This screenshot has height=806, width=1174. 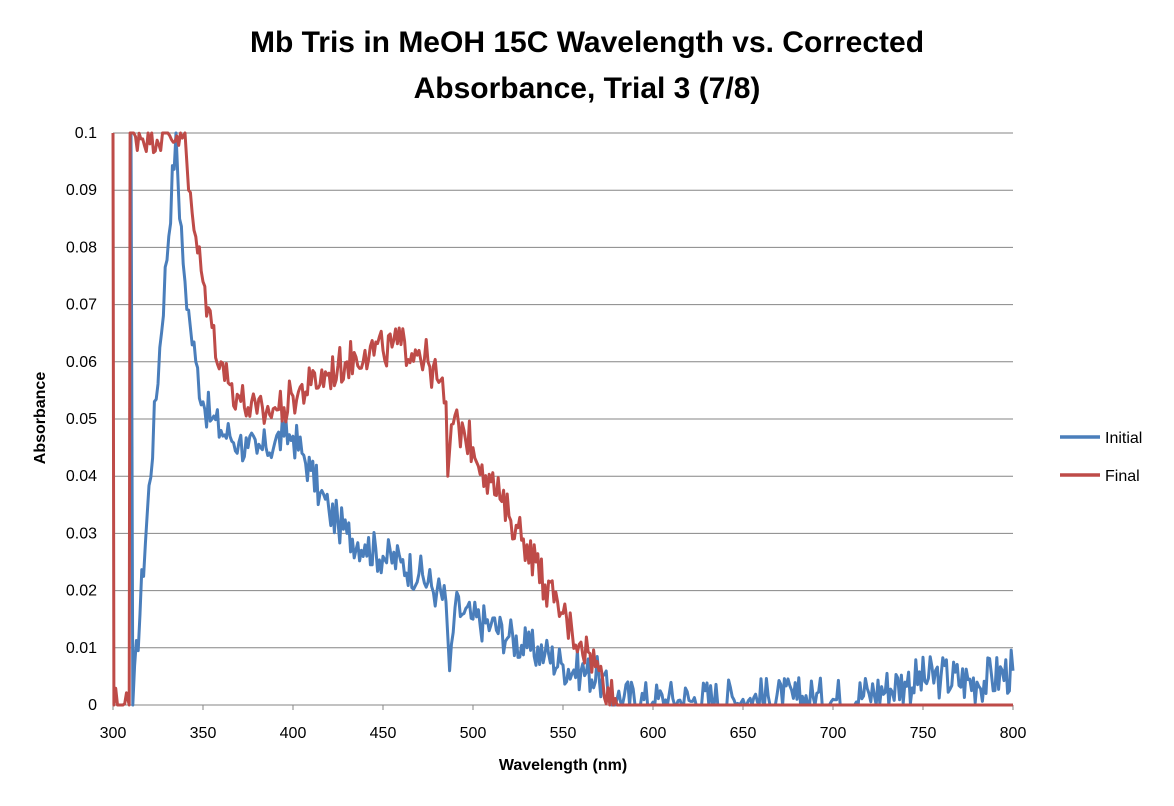 What do you see at coordinates (1101, 457) in the screenshot?
I see `legend: Initial Final` at bounding box center [1101, 457].